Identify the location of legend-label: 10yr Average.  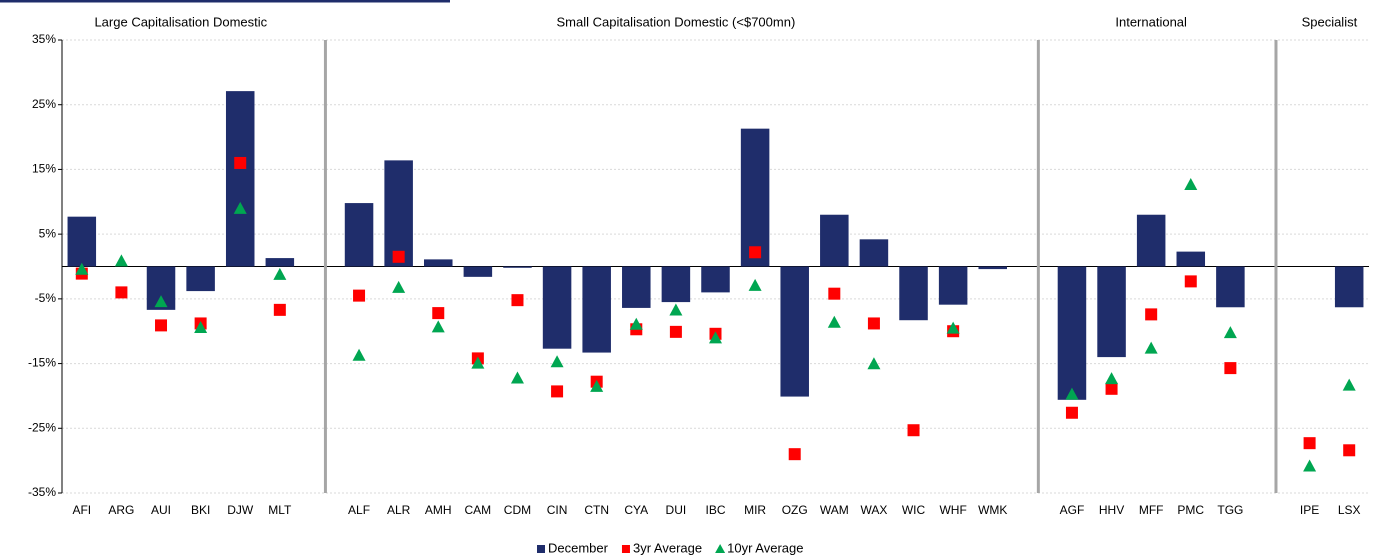
(765, 547).